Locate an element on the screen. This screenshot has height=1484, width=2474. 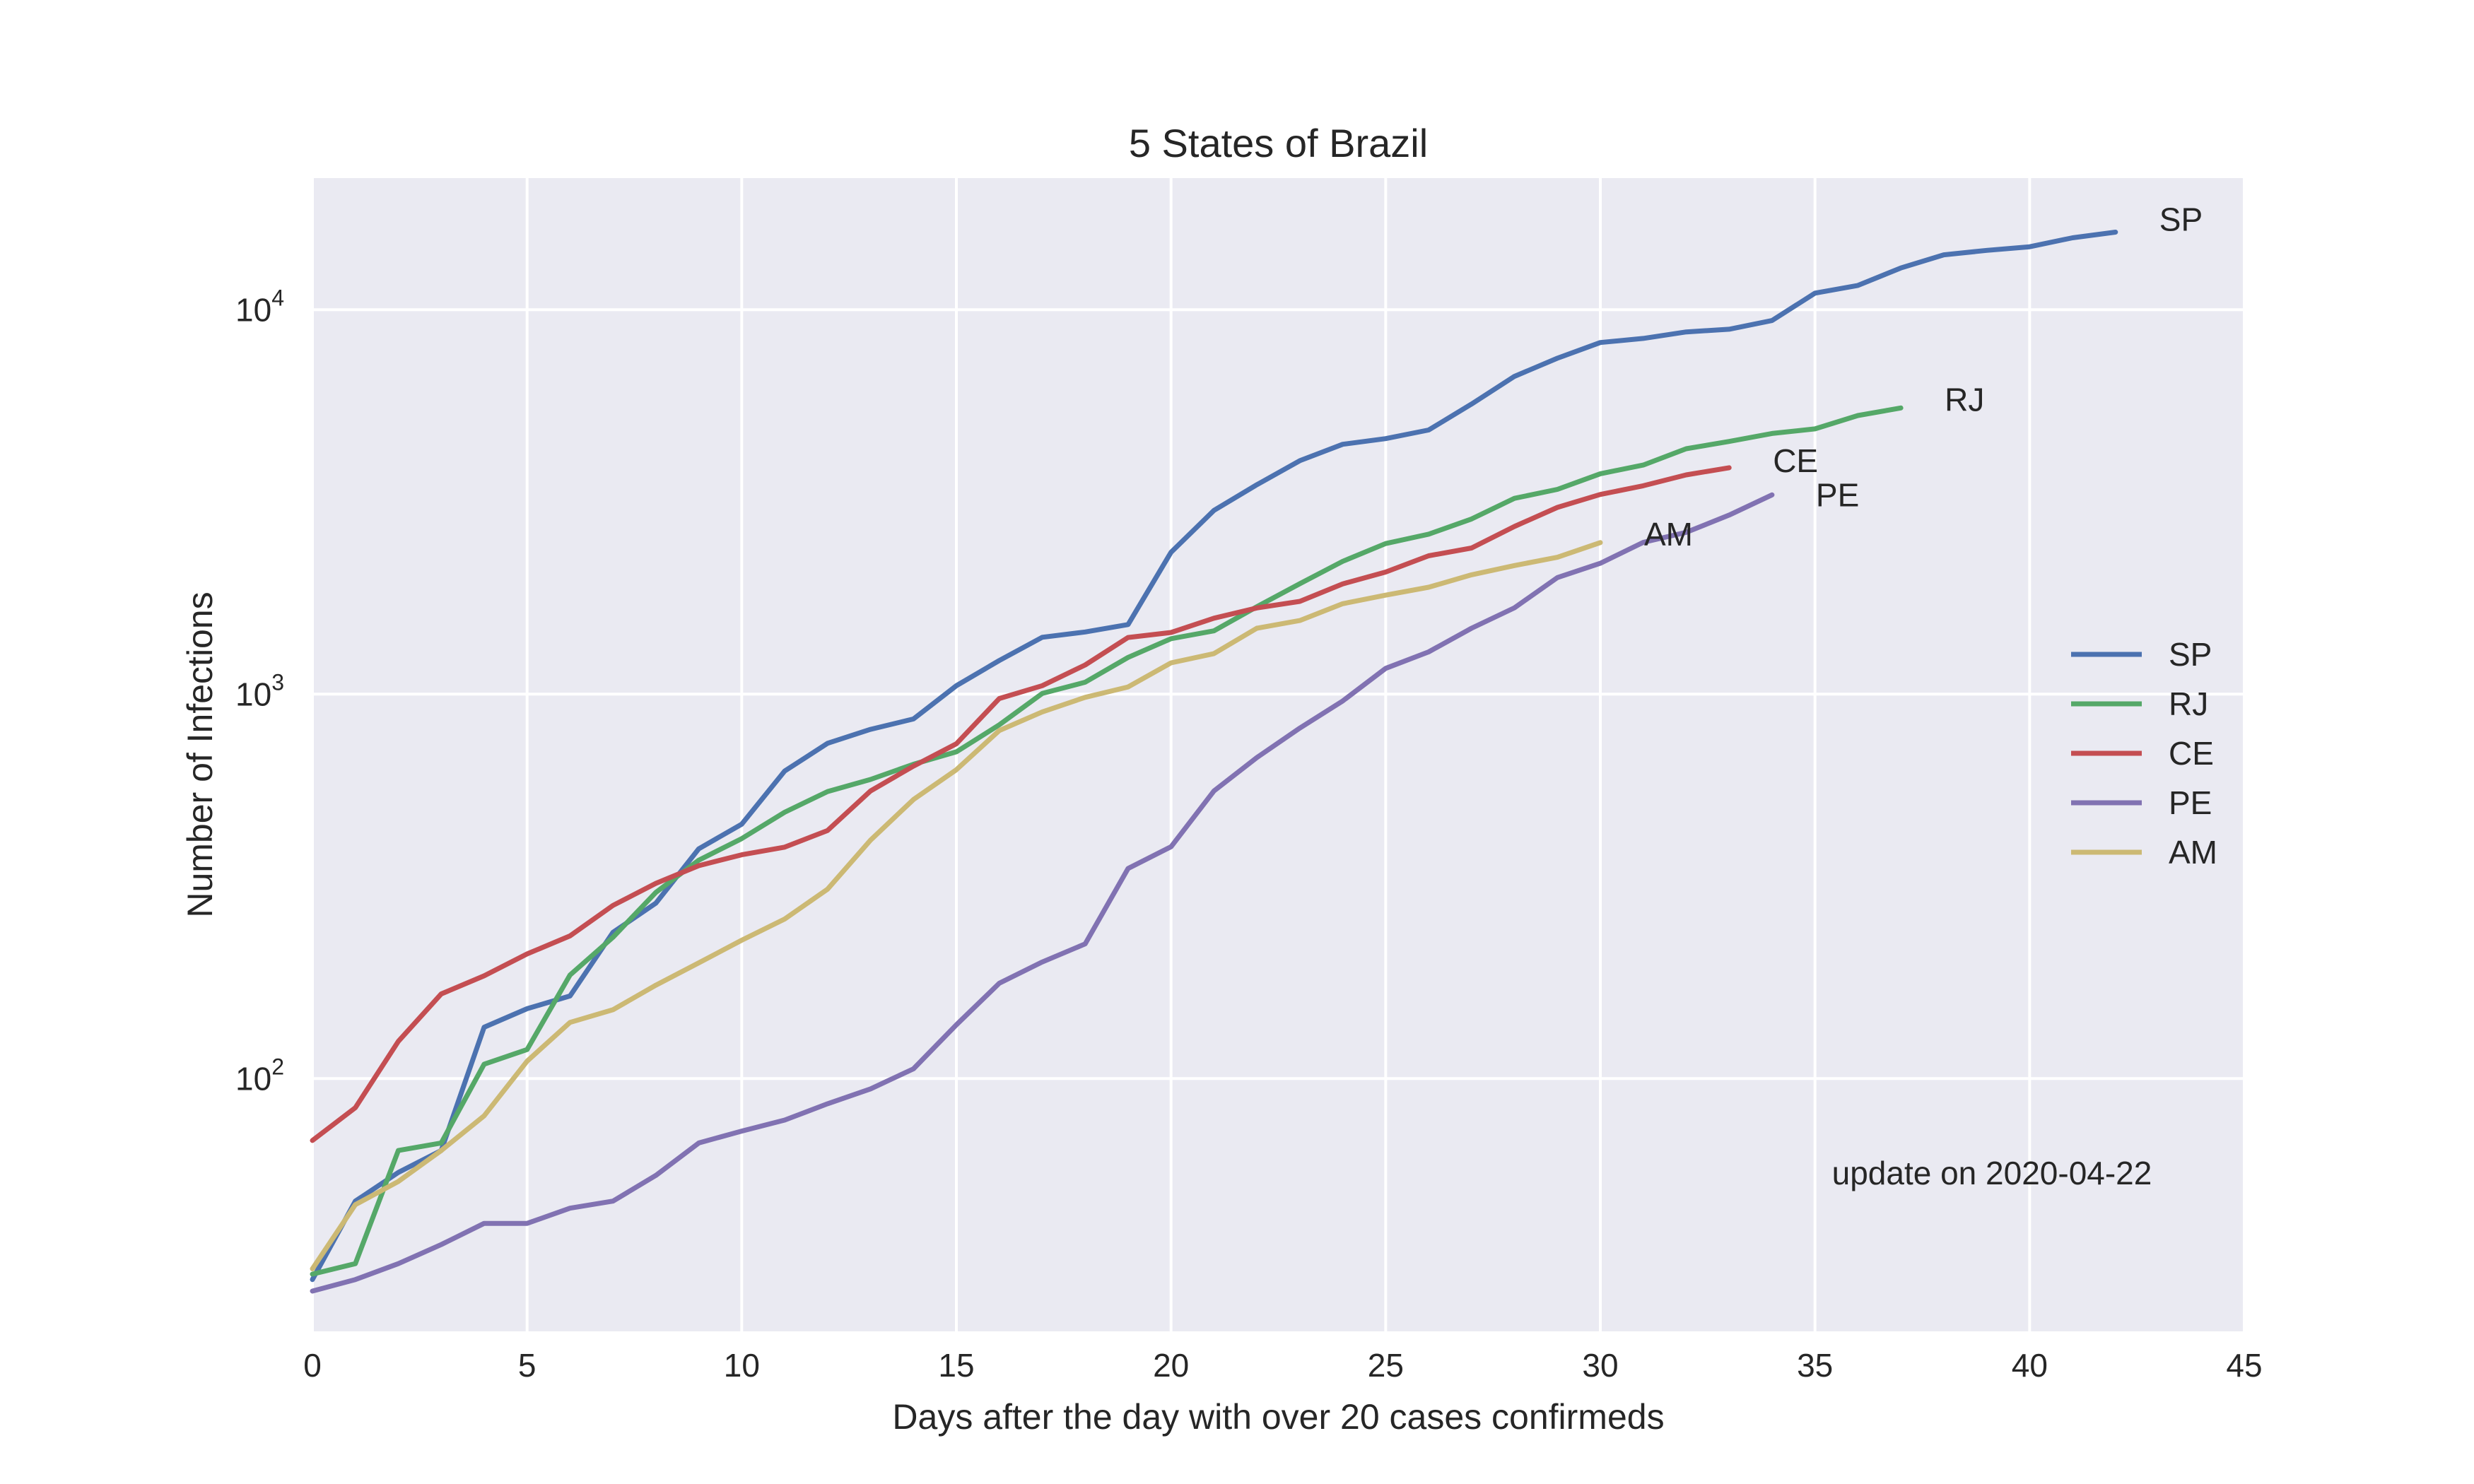
end-label-pe: PE is located at coordinates (1837, 494).